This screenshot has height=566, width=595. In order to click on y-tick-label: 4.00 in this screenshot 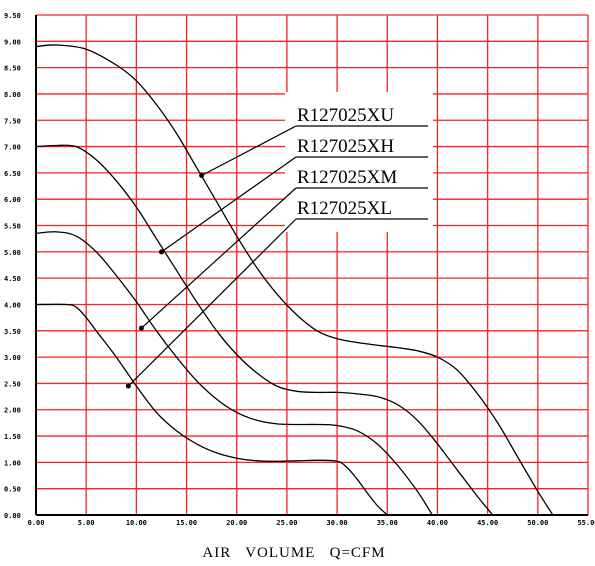, I will do `click(12, 305)`.